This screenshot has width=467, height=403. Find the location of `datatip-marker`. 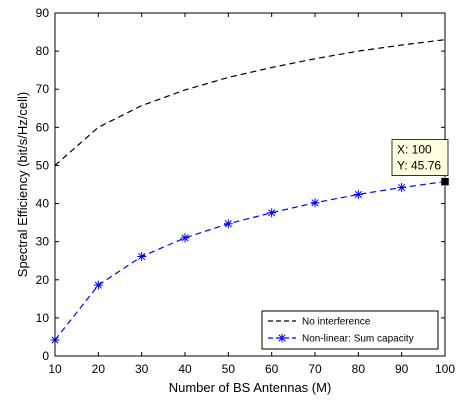

datatip-marker is located at coordinates (445, 181).